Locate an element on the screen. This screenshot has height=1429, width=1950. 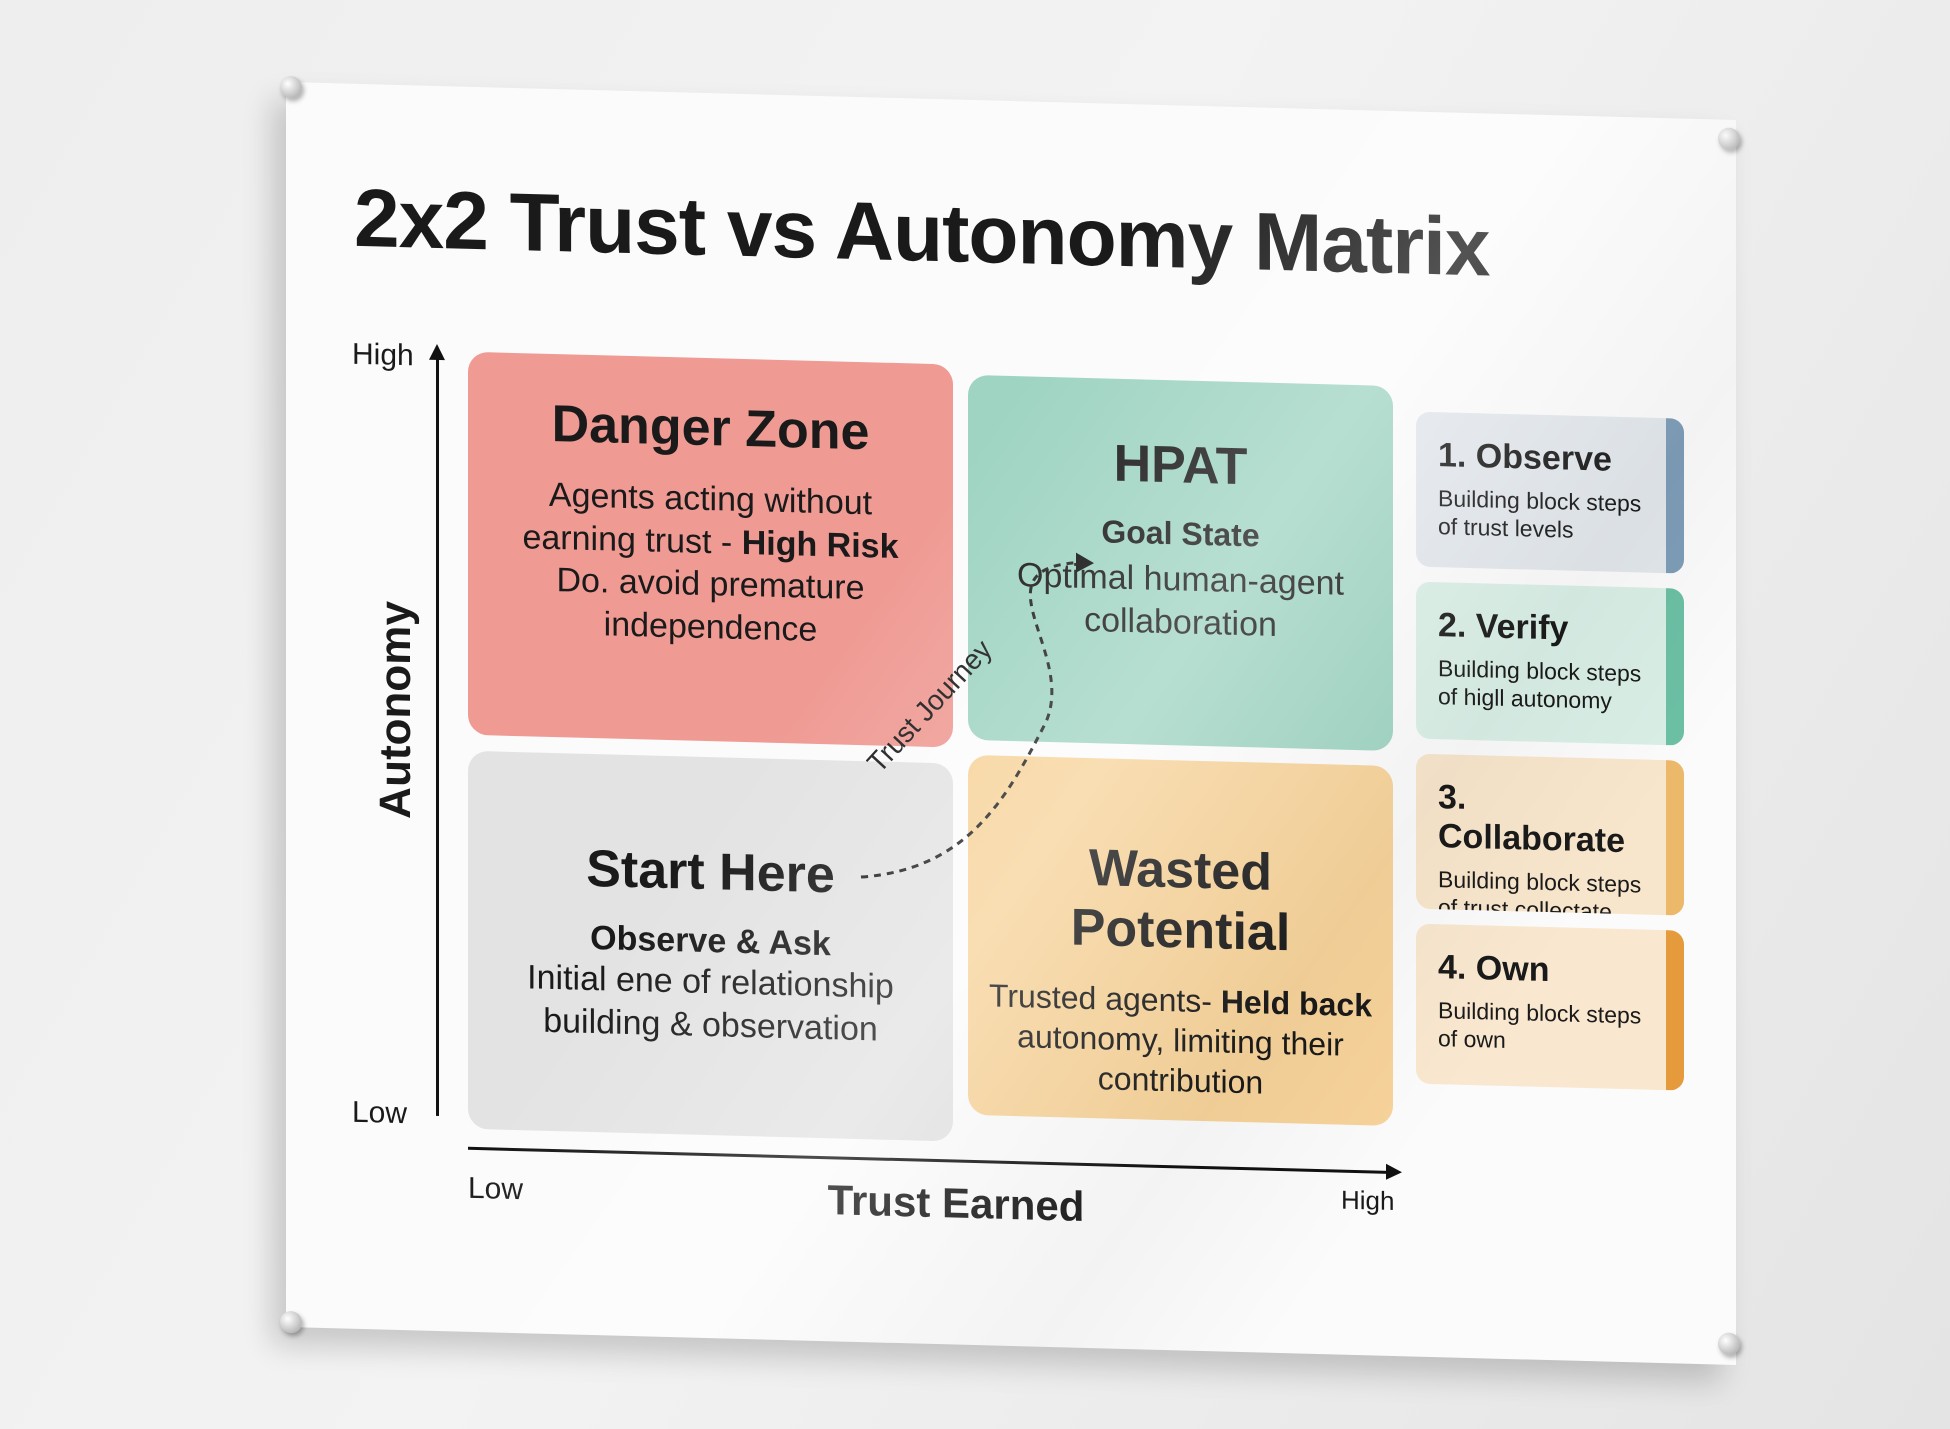
trust-journey-path is located at coordinates (977, 715).